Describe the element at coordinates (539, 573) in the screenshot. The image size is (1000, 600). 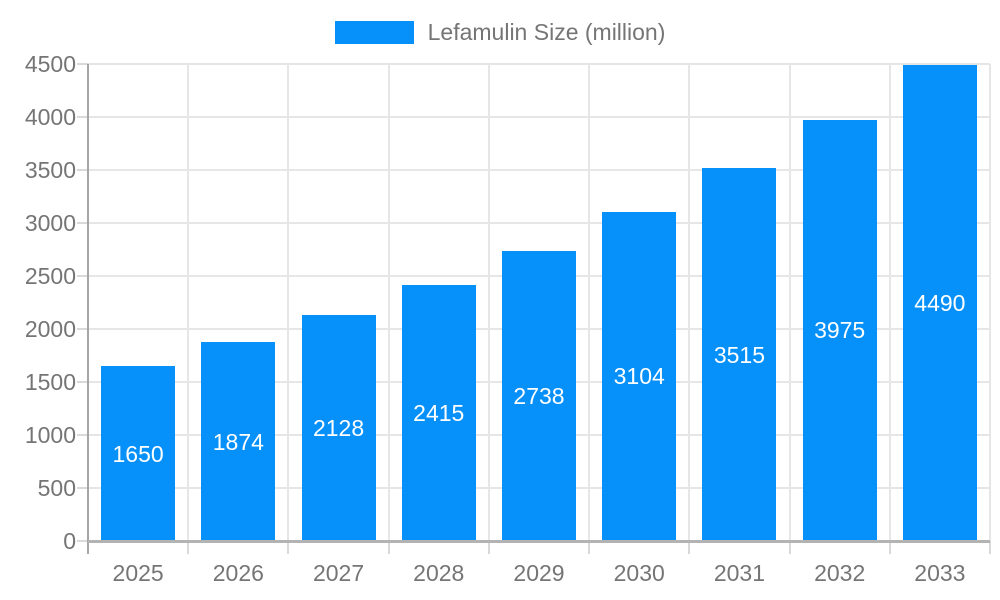
I see `x-tick-label: 2029` at that location.